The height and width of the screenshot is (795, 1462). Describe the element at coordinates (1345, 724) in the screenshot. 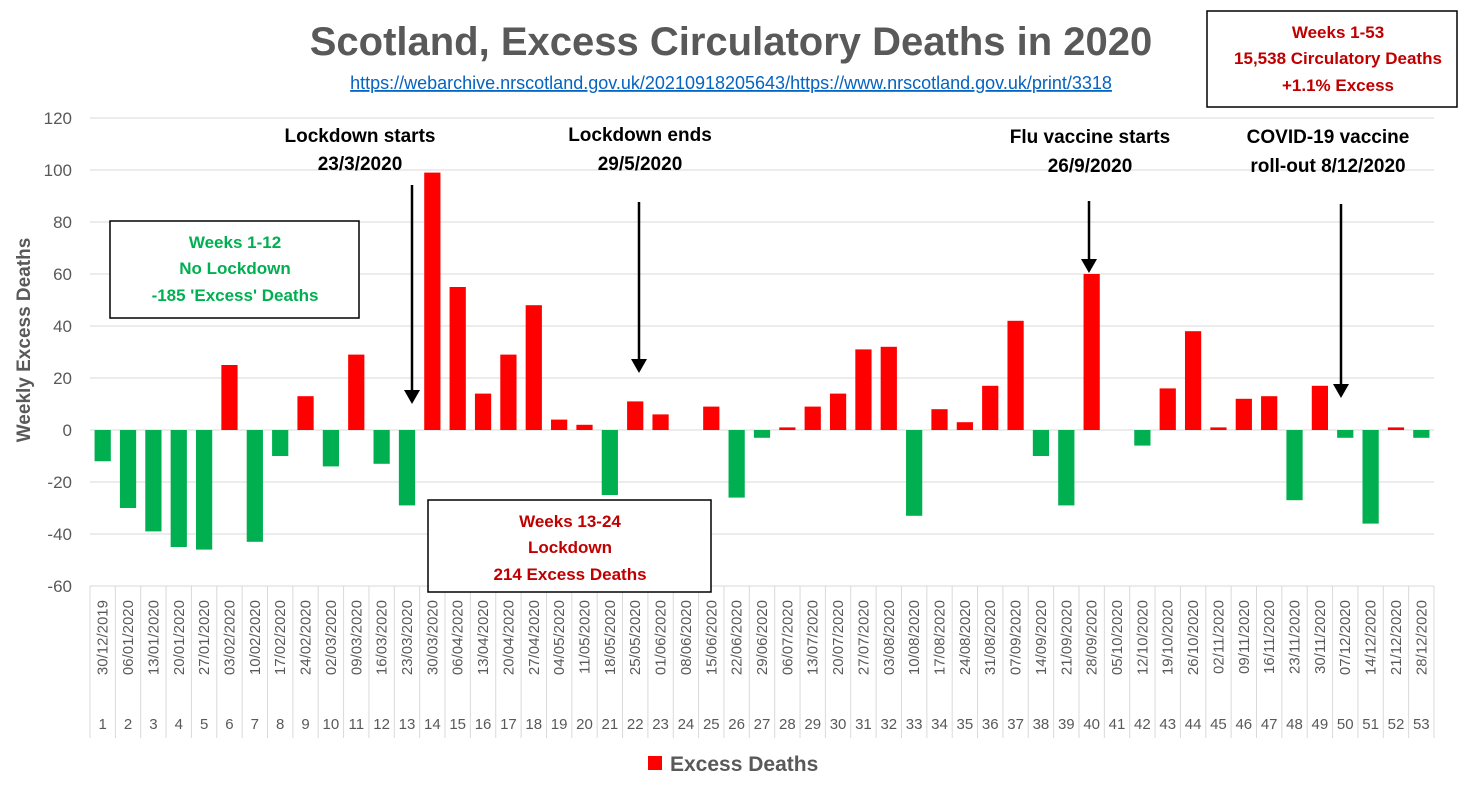

I see `week-number-label: 50` at that location.